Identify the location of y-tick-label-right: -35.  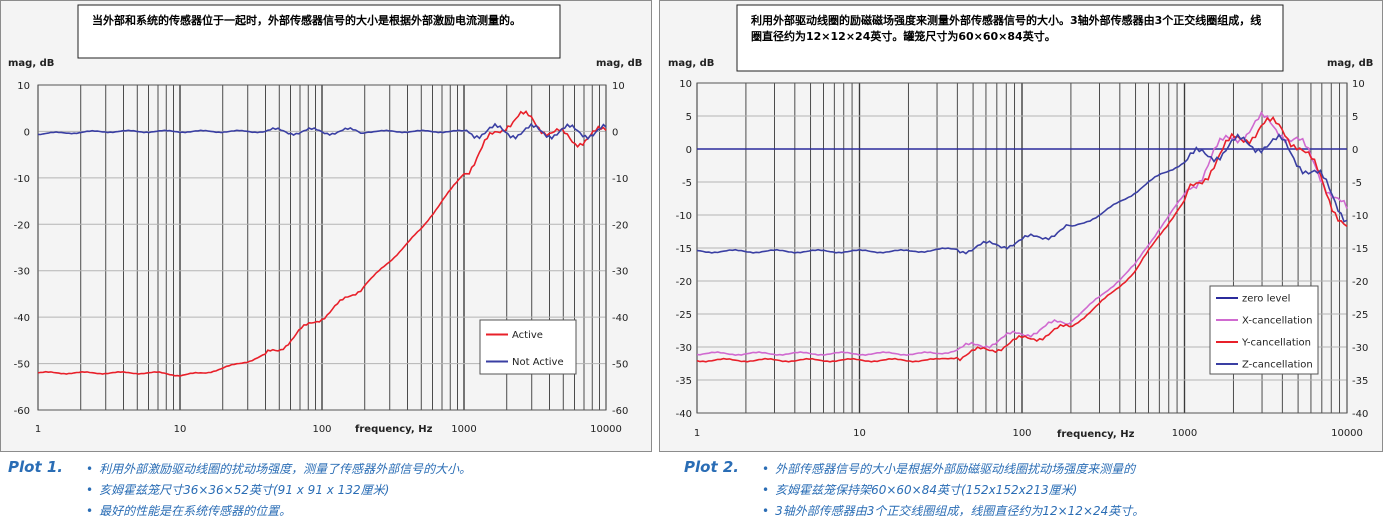
(1360, 381).